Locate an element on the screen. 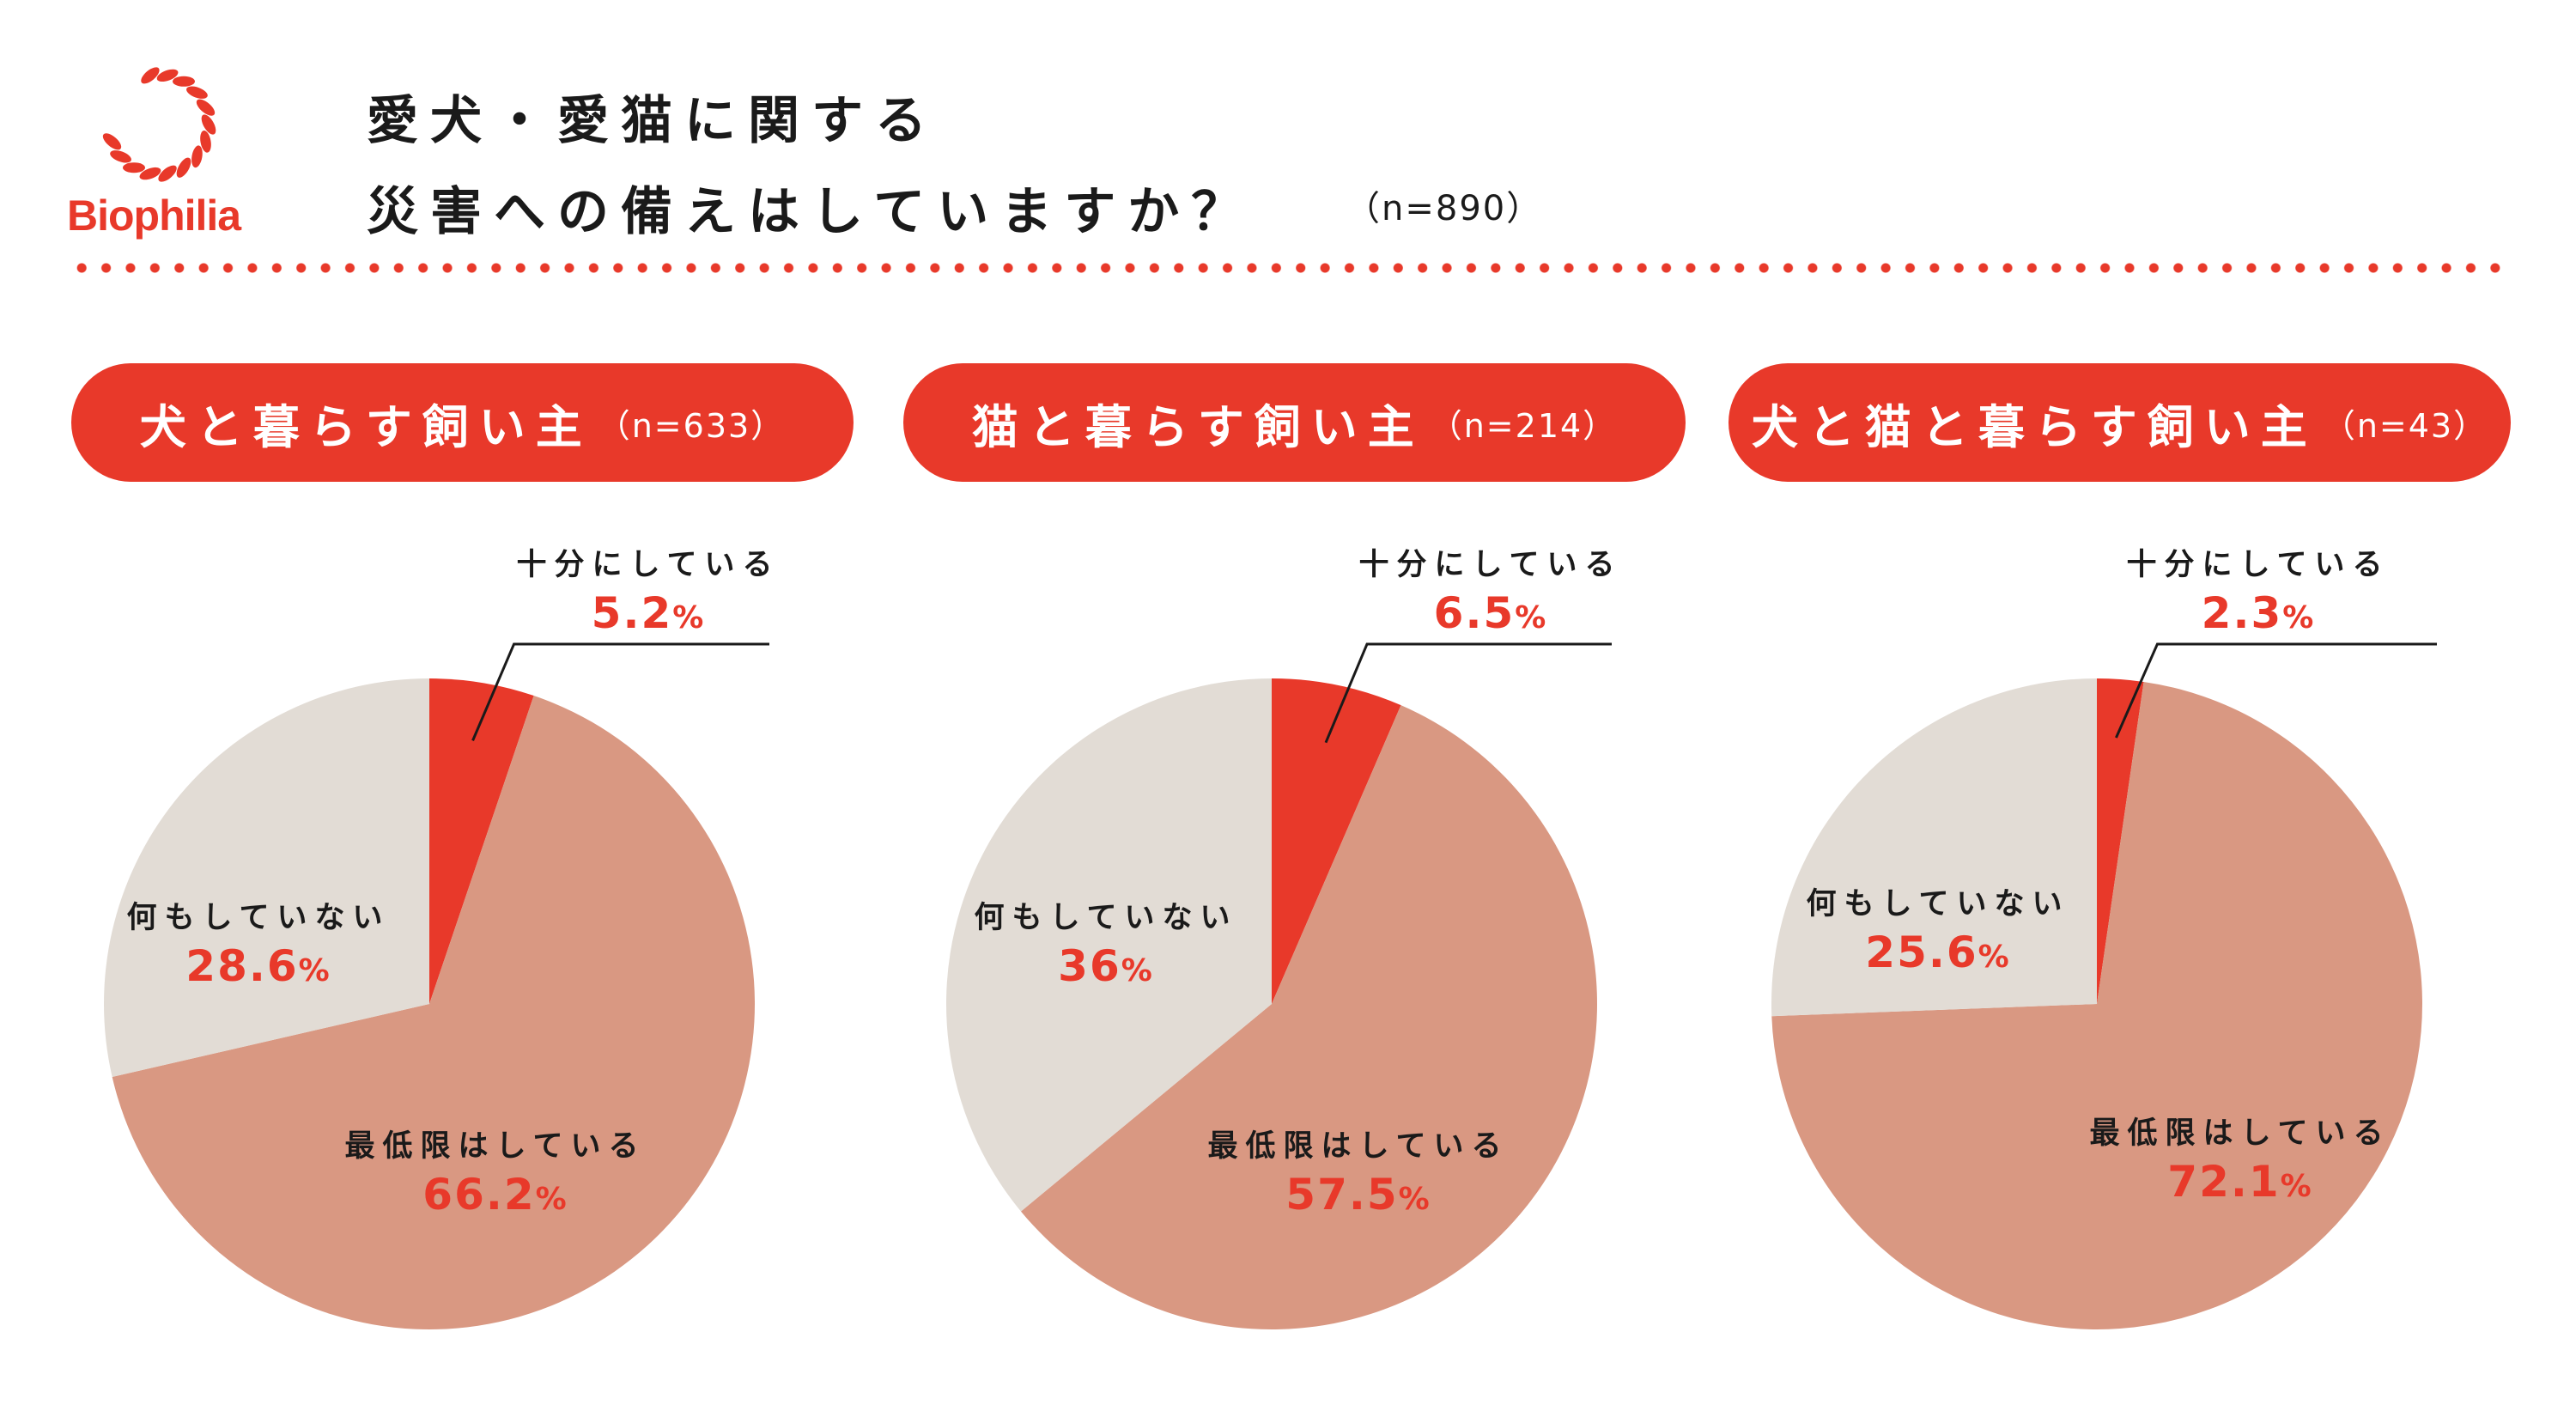  dotted-divider is located at coordinates (1291, 268).